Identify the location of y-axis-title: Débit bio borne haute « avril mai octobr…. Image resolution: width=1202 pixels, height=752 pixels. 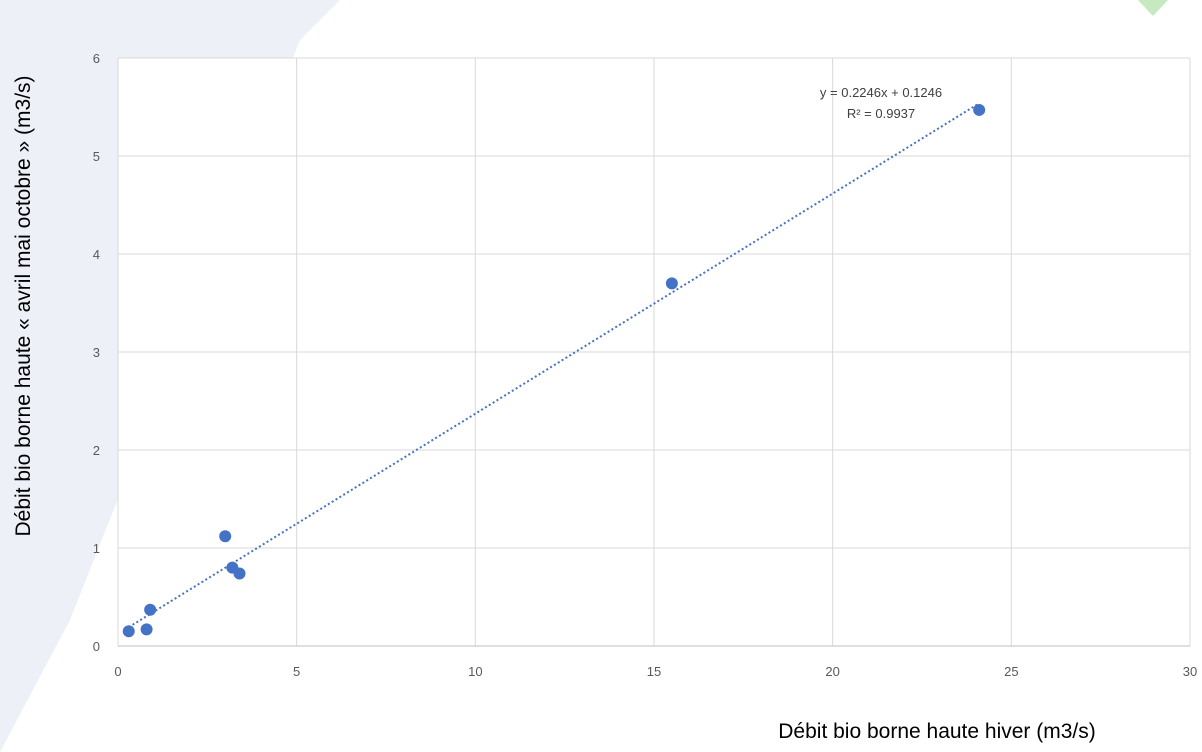
(23, 305).